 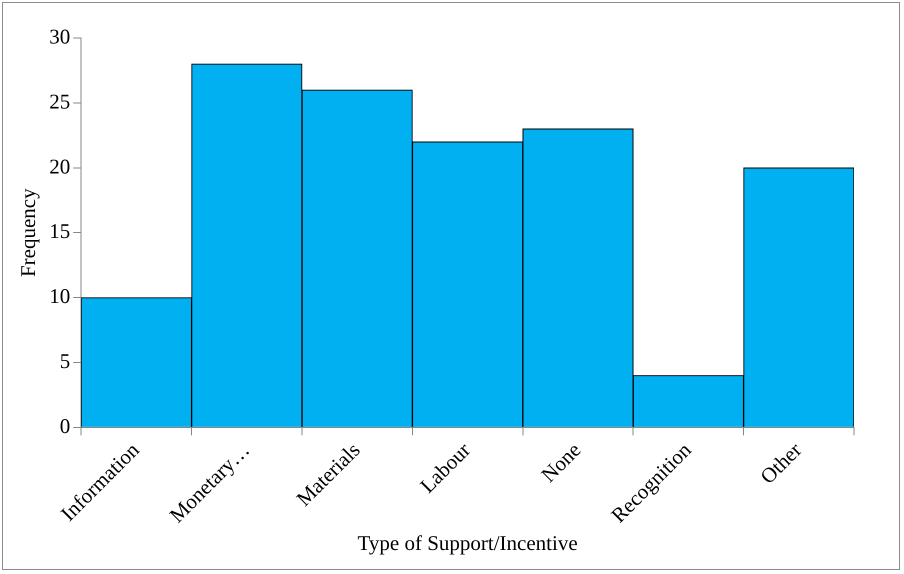 I want to click on y-tick-label: 10, so click(x=59, y=296).